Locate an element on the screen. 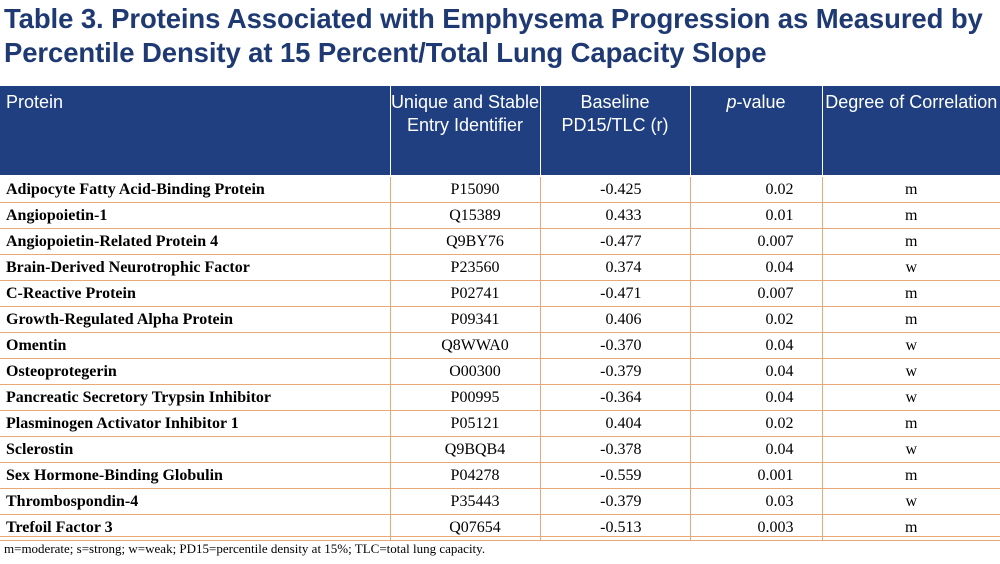 The image size is (1000, 564). header-identifier: Unique and Stable Entry Identifier is located at coordinates (464, 131).